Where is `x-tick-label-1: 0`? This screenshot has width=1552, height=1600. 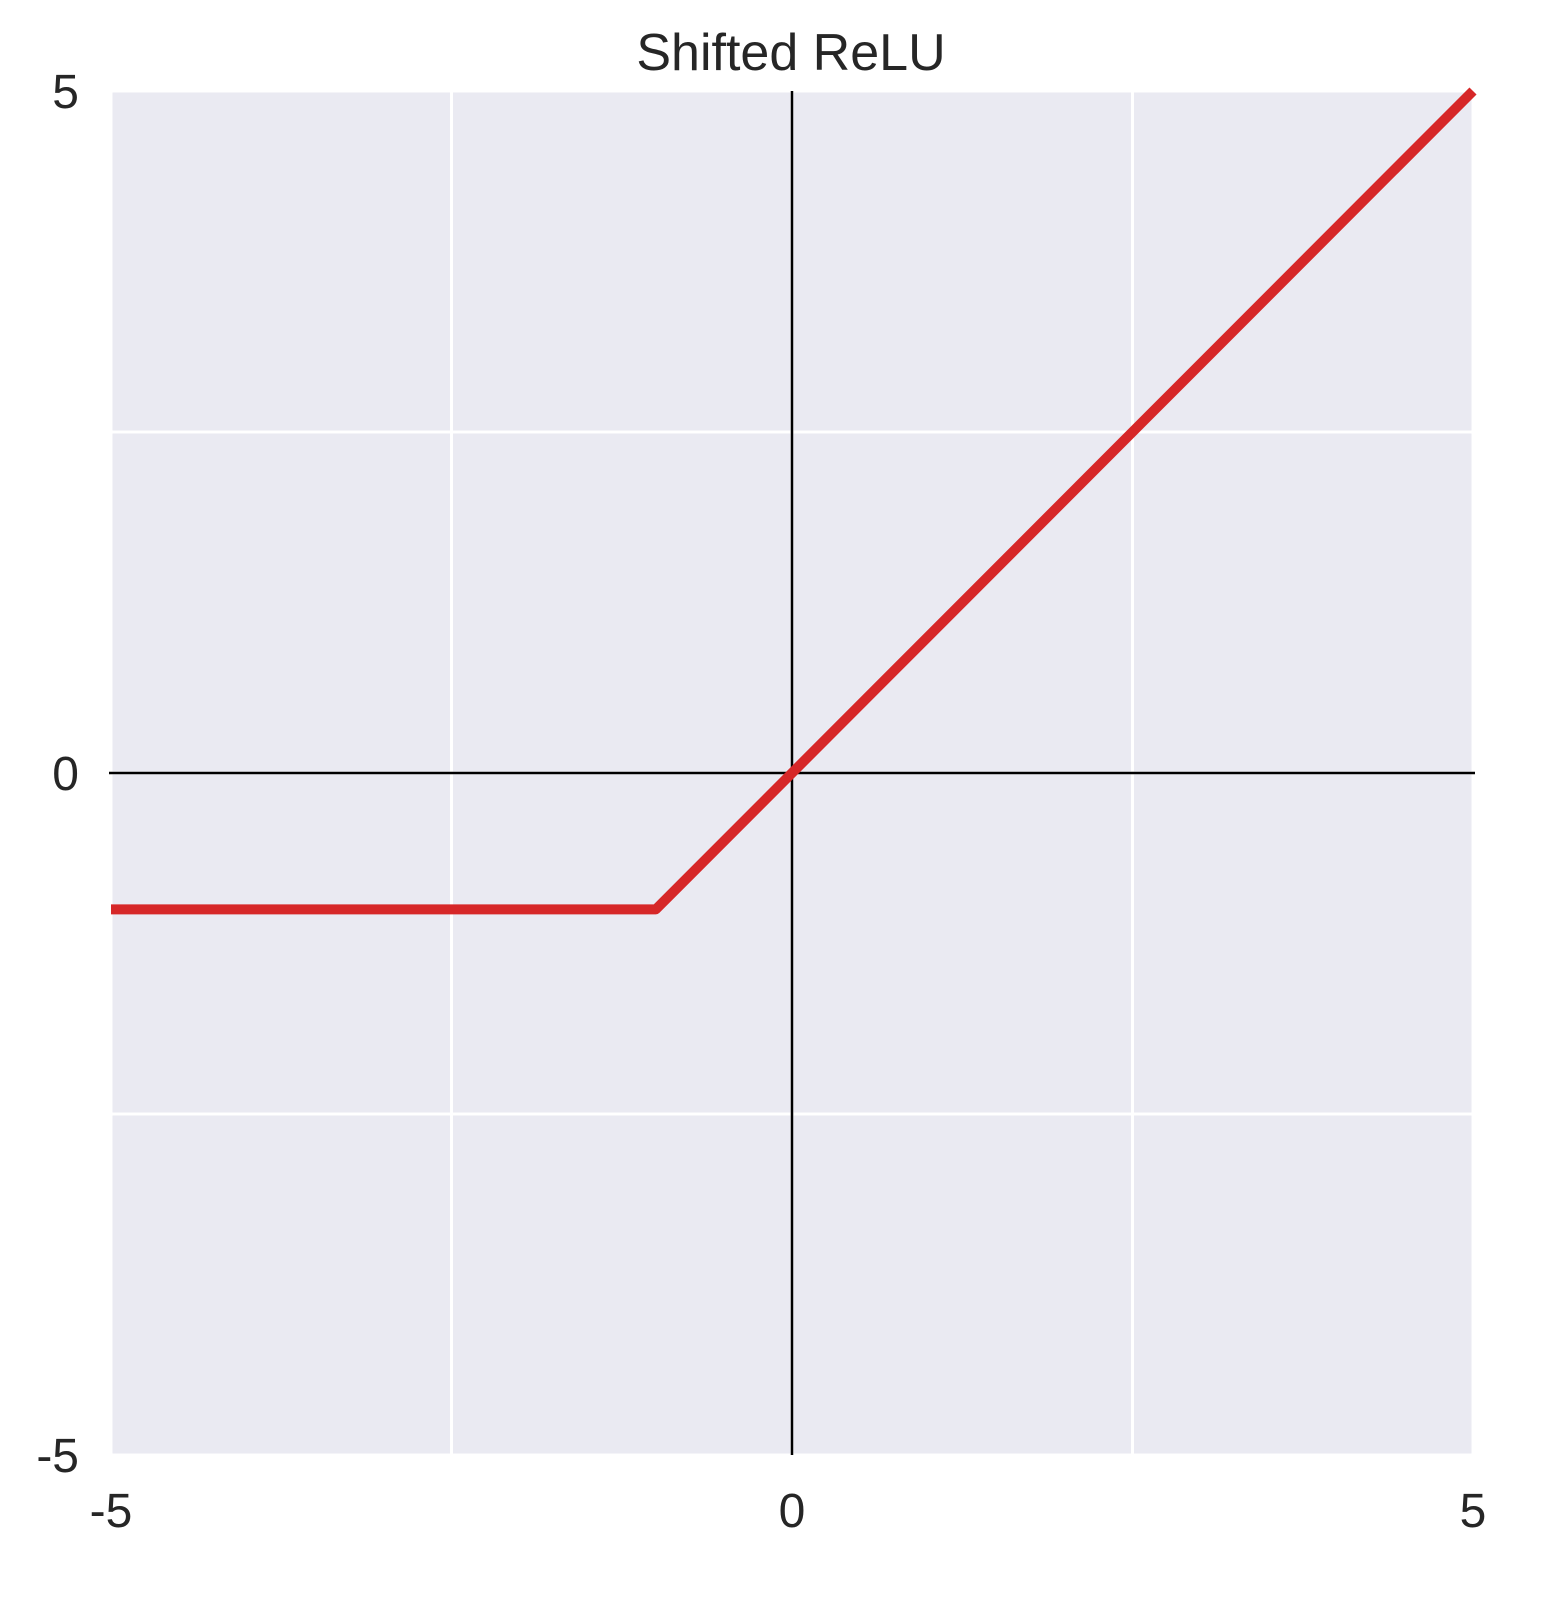
x-tick-label-1: 0 is located at coordinates (792, 1511).